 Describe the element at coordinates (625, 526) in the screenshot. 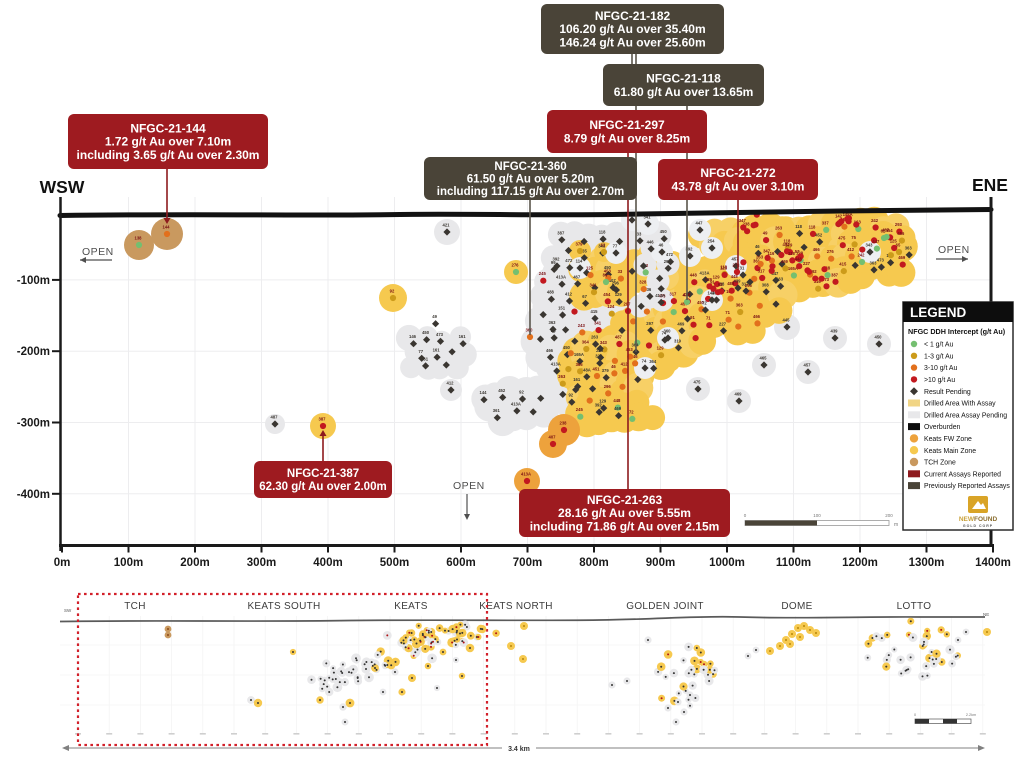

I see `svg-text:including 71.86 g/t Au over 2.: including 71.86 g/t Au over 2.15m` at that location.